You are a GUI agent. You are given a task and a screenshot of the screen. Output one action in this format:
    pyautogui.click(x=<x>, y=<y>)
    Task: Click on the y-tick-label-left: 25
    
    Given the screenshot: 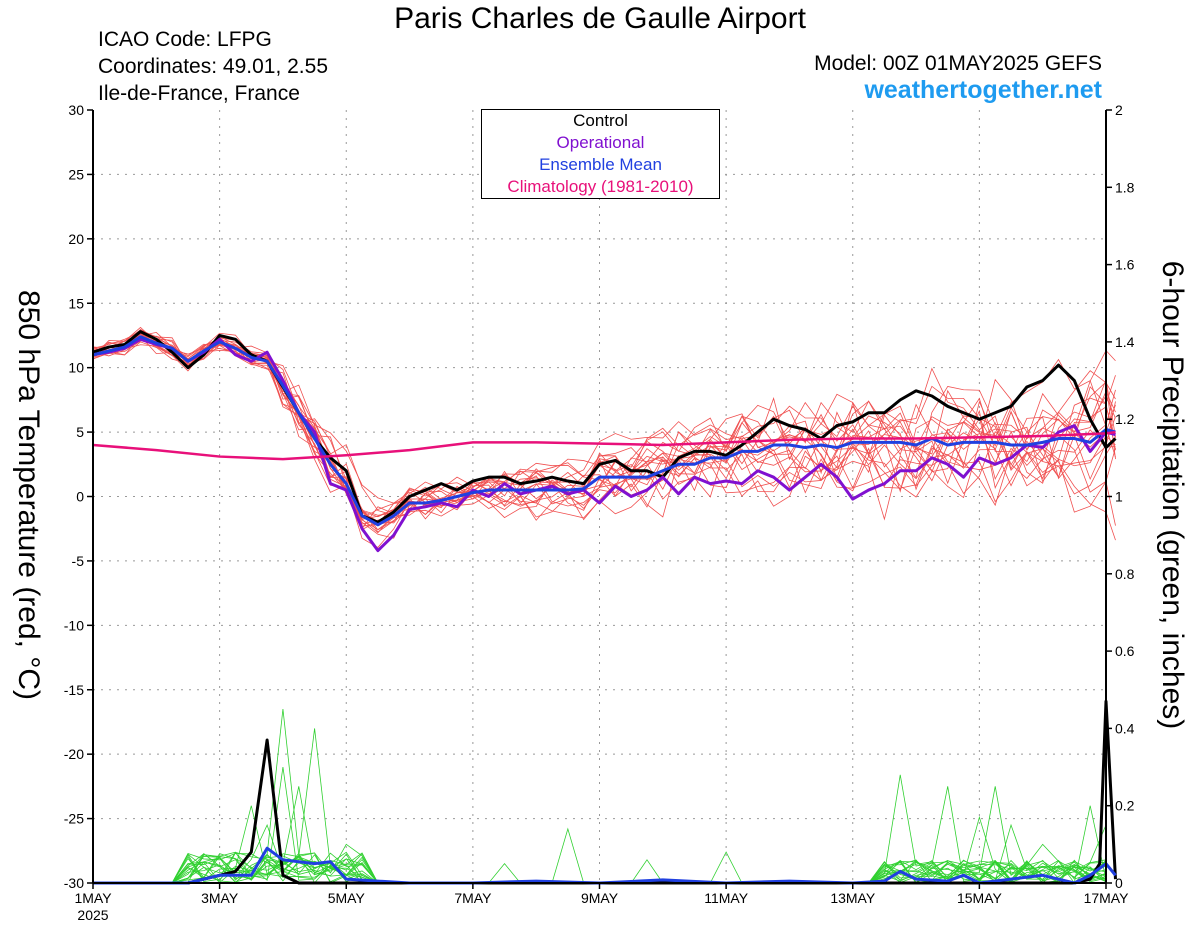 What is the action you would take?
    pyautogui.click(x=76, y=174)
    